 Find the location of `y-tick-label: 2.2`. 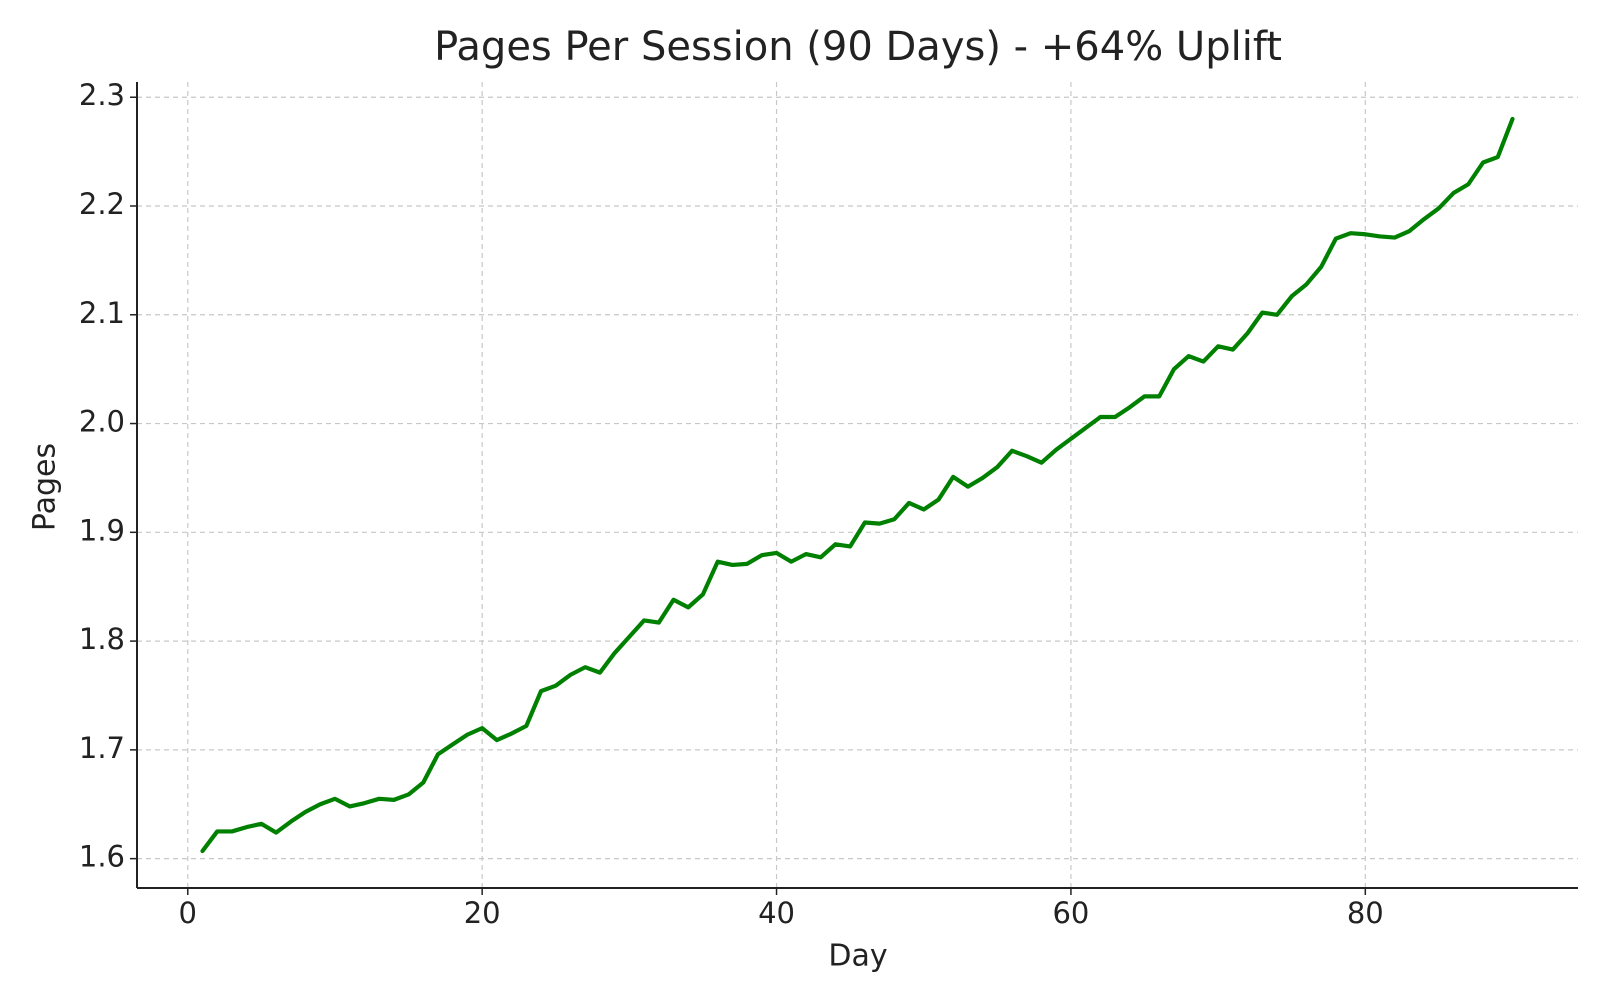

y-tick-label: 2.2 is located at coordinates (102, 204).